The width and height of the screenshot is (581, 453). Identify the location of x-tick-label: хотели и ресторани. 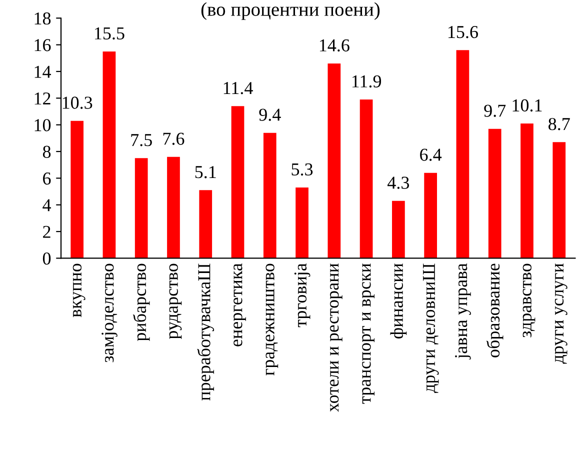
(336, 338).